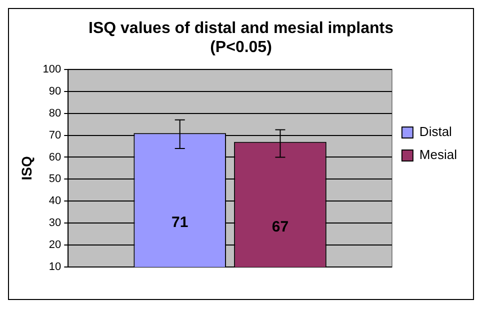 This screenshot has height=310, width=484. Describe the element at coordinates (55, 135) in the screenshot. I see `y-tick-label: 70` at that location.